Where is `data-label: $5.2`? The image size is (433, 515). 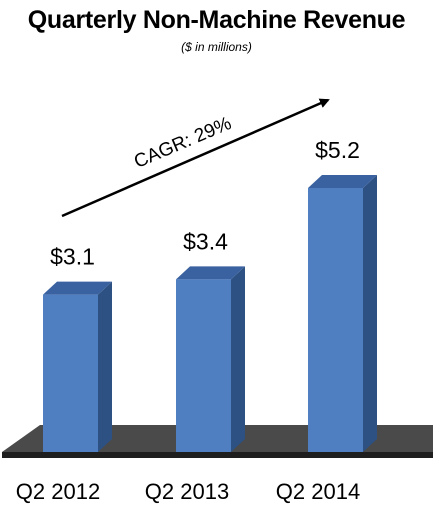 data-label: $5.2 is located at coordinates (337, 150).